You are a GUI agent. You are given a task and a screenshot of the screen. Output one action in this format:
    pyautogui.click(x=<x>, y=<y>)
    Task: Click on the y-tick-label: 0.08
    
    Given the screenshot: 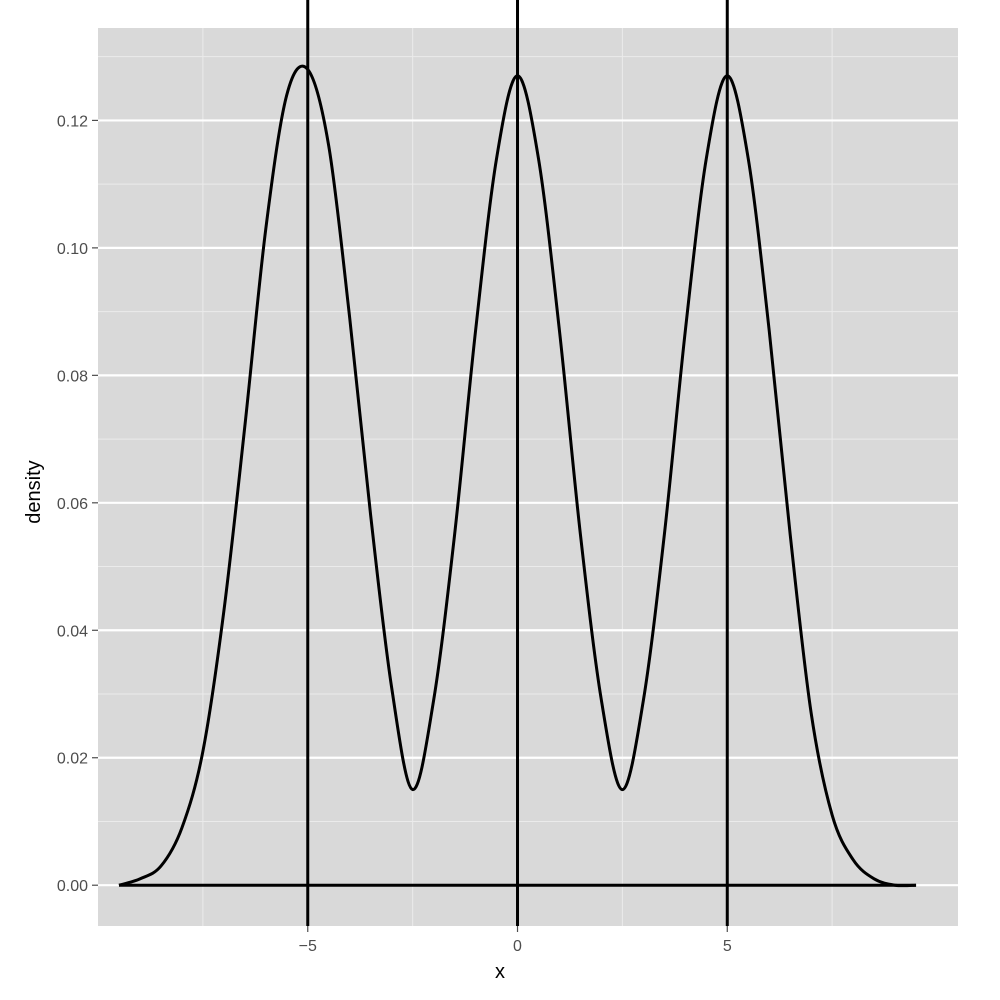 What is the action you would take?
    pyautogui.click(x=72, y=376)
    